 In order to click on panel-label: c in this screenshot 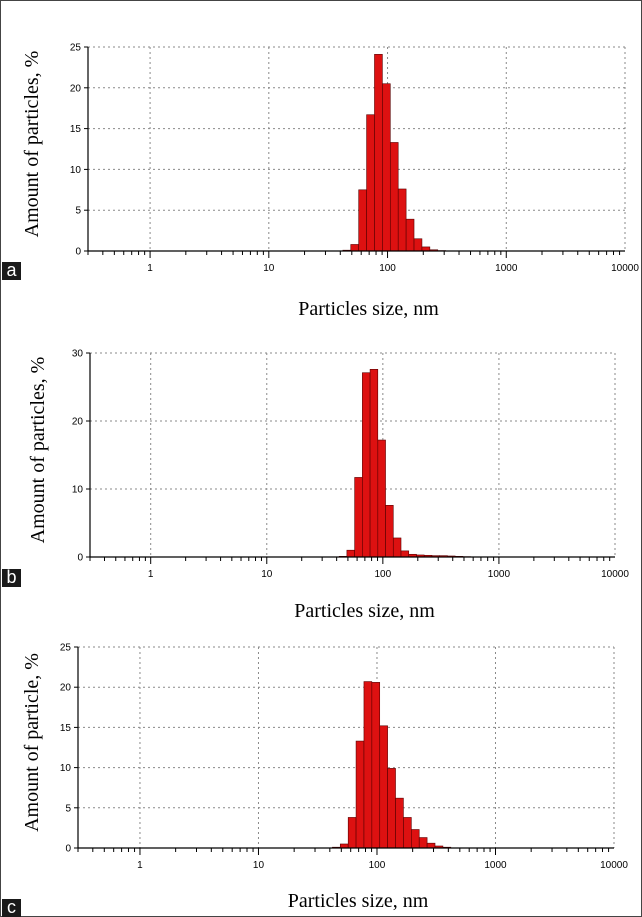, I will do `click(11, 907)`.